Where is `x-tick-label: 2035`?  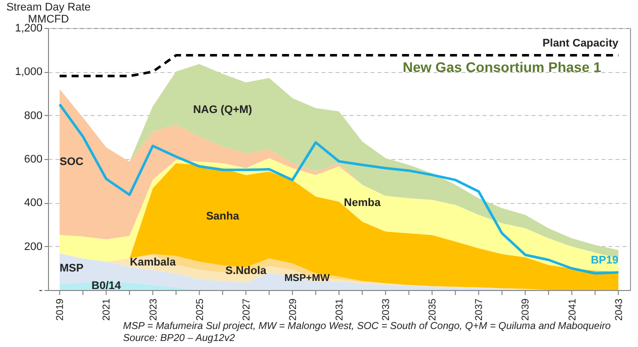 x-tick-label: 2035 is located at coordinates (433, 309).